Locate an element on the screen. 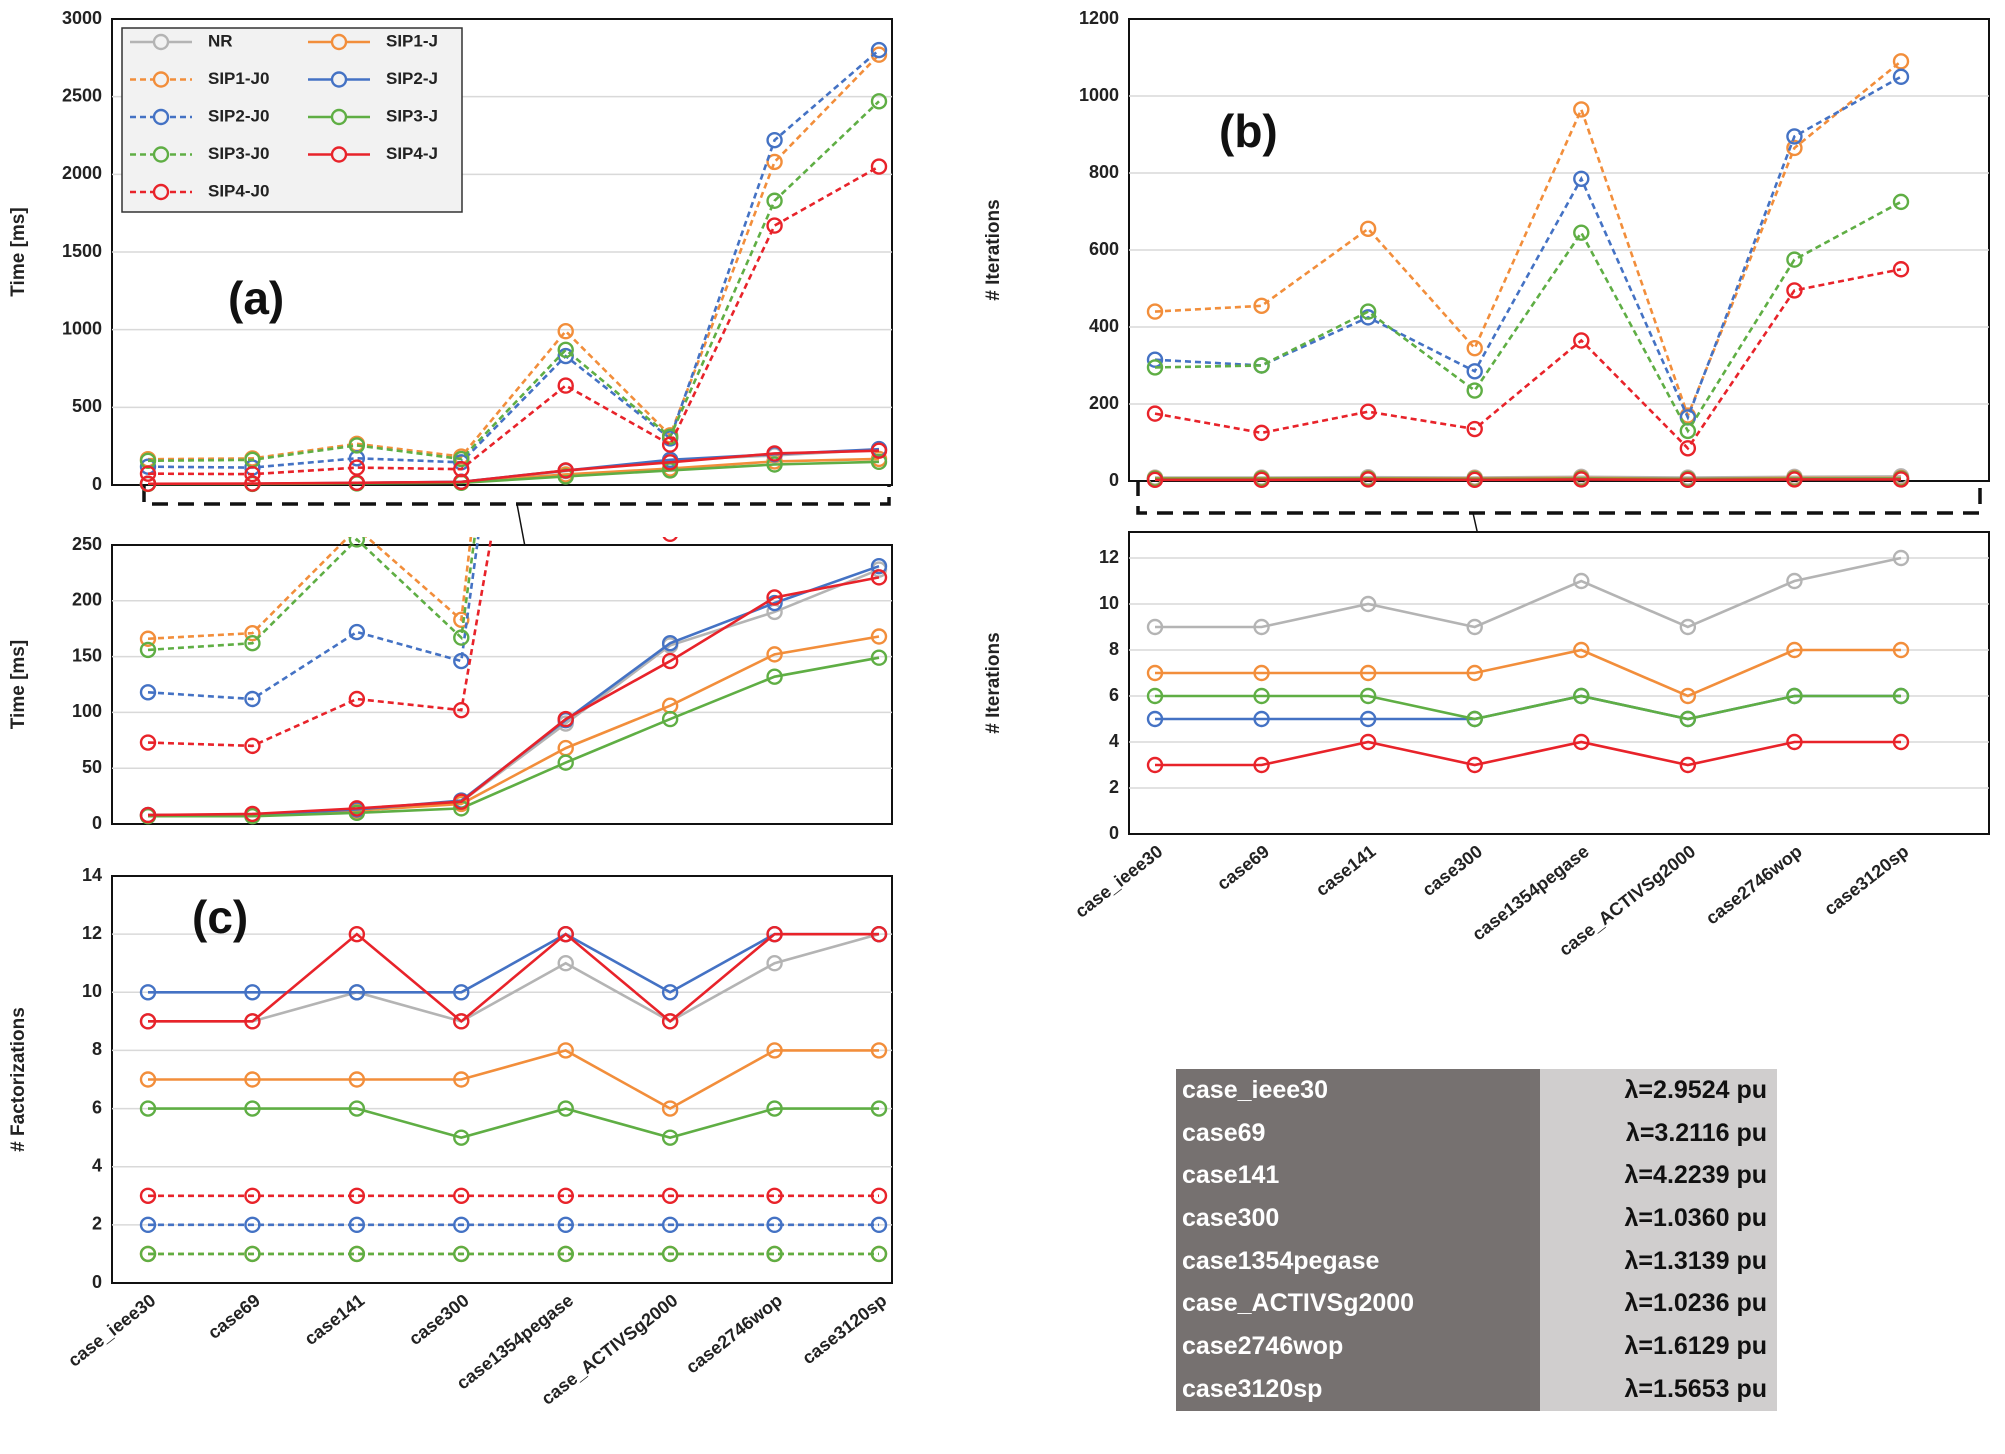 This screenshot has height=1454, width=2005. y-tick-label: 4 is located at coordinates (1114, 741).